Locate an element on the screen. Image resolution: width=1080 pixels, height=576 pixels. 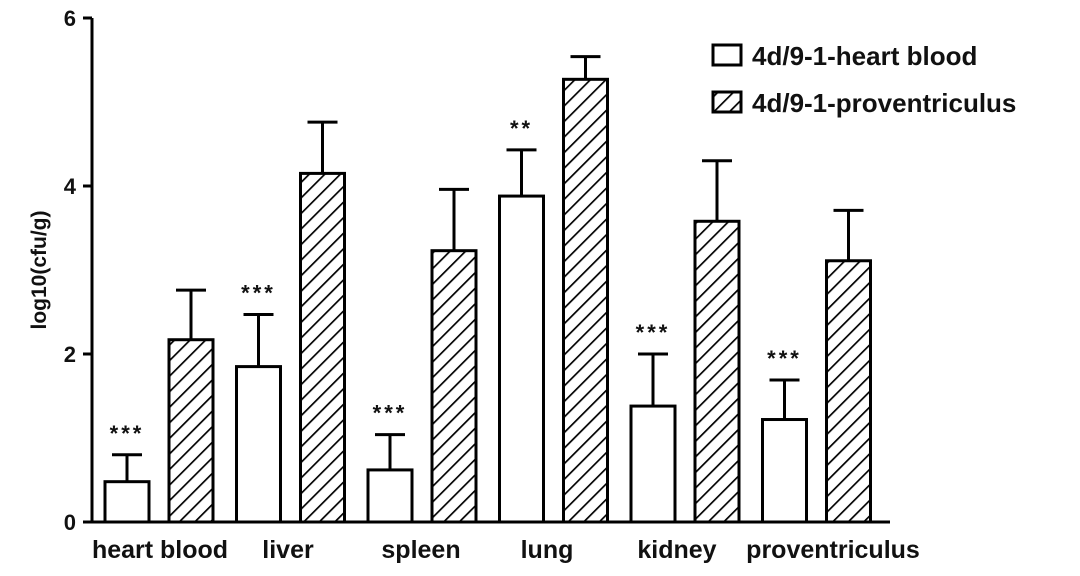
legend-label-series-2: 4d/9-1-proventriculus is located at coordinates (884, 103).